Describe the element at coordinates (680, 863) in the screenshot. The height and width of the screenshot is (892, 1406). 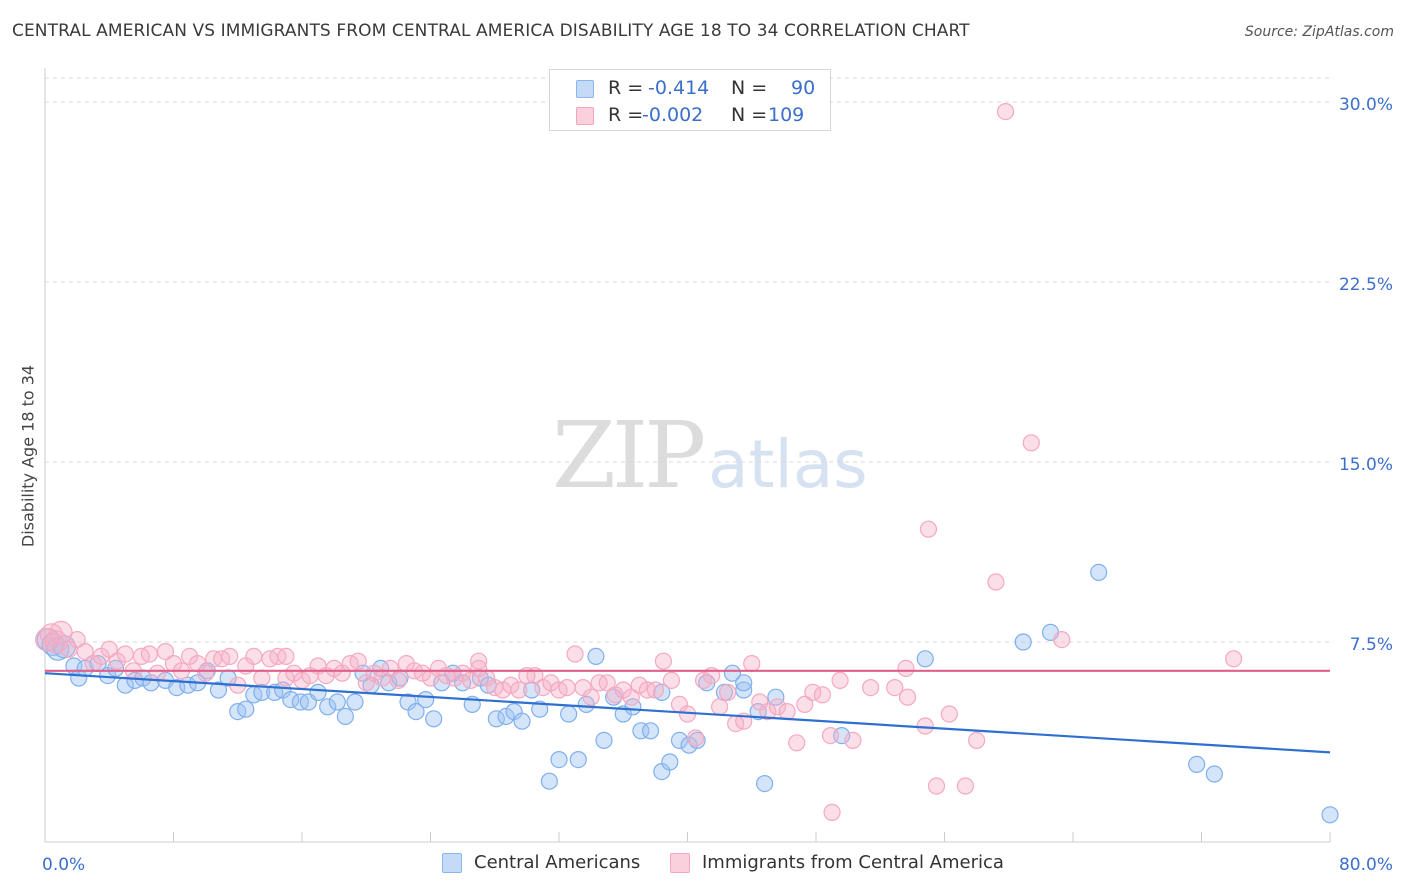
I see `bottom-legend-swatch-pink` at that location.